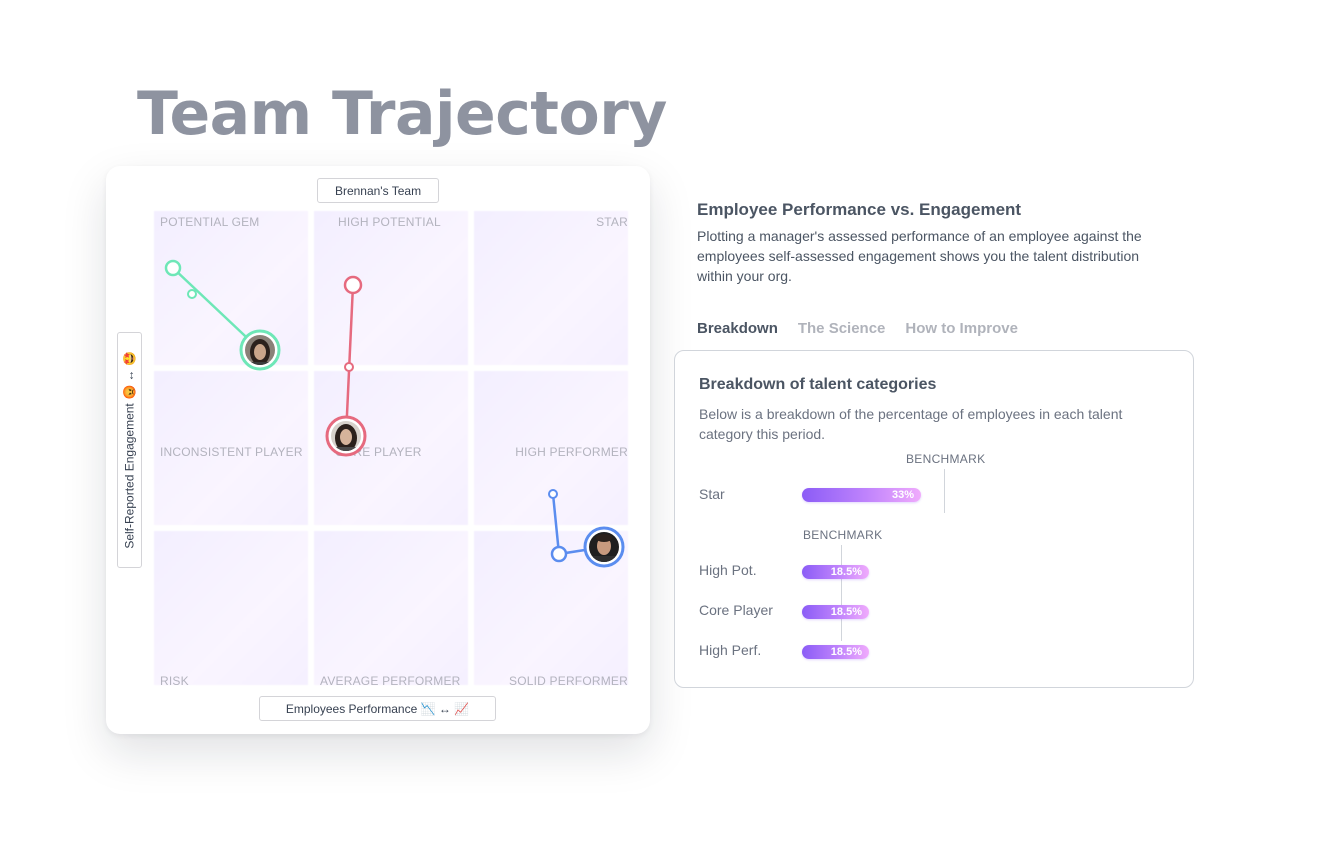 The image size is (1320, 845). What do you see at coordinates (349, 360) in the screenshot?
I see `trajectory-line` at bounding box center [349, 360].